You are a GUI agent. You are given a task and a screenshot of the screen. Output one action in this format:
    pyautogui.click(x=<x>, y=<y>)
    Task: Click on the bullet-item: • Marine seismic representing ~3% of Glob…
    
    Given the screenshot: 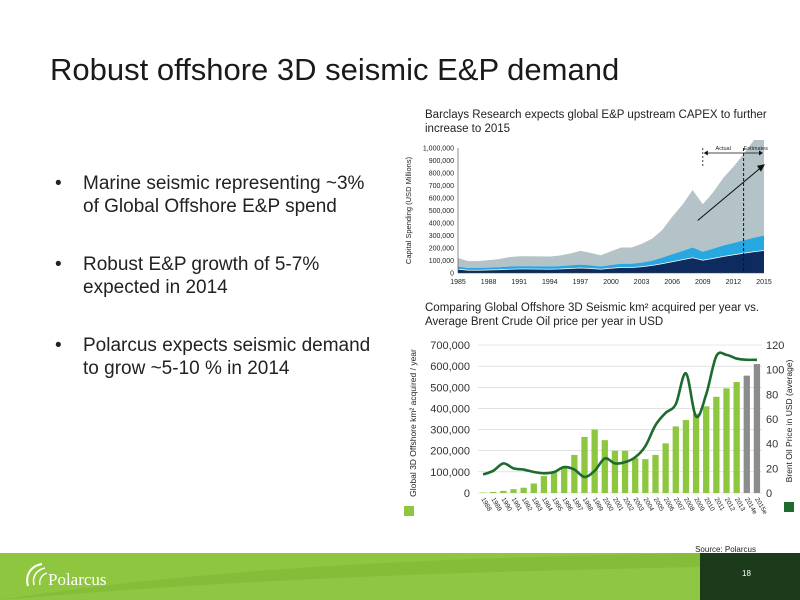 What is the action you would take?
    pyautogui.click(x=220, y=195)
    